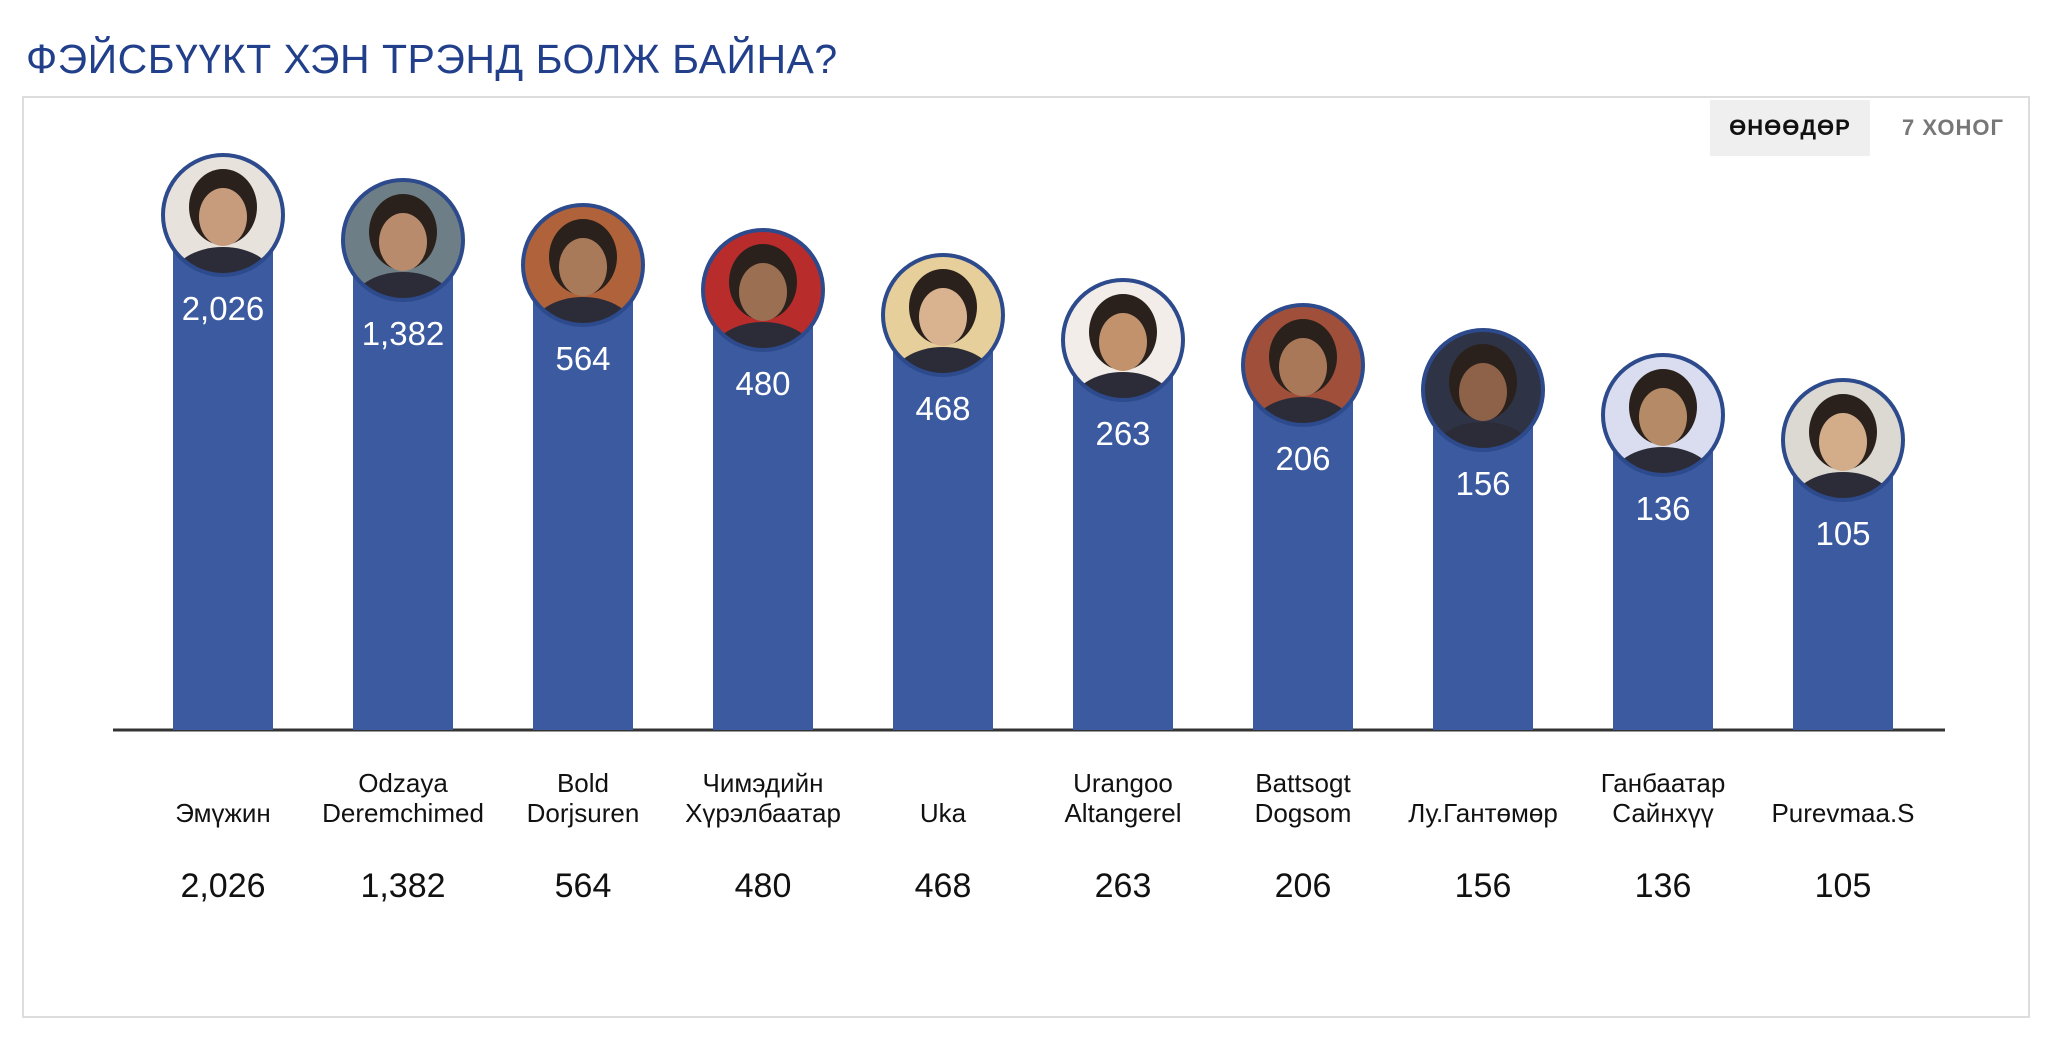  I want to click on category-label: Dogsom, so click(1303, 813).